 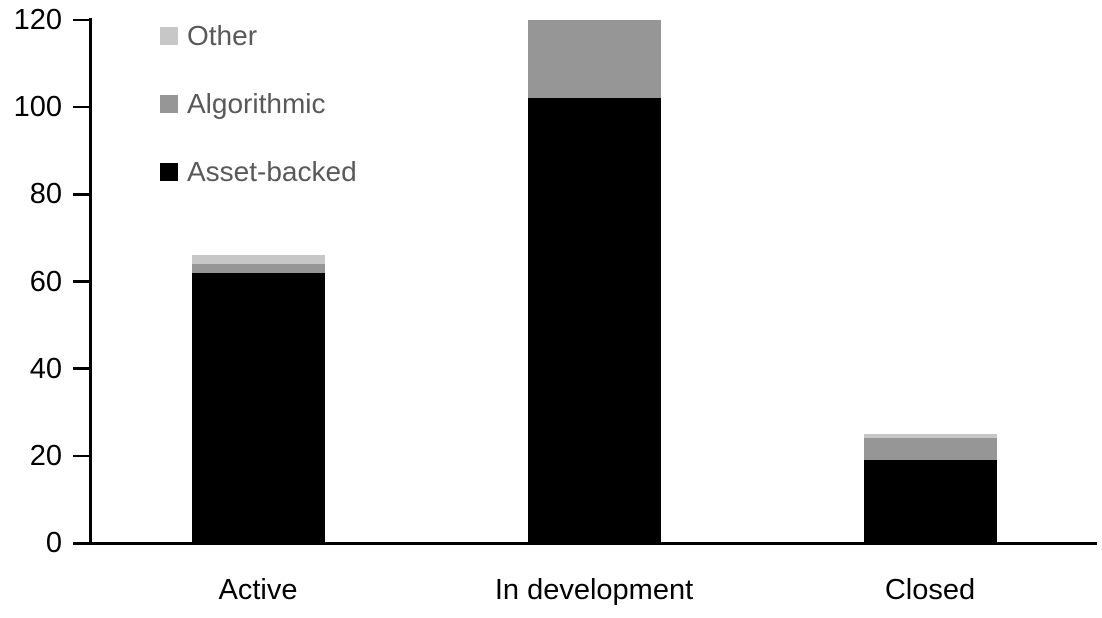 I want to click on y-tick-label: 120, so click(x=37, y=20).